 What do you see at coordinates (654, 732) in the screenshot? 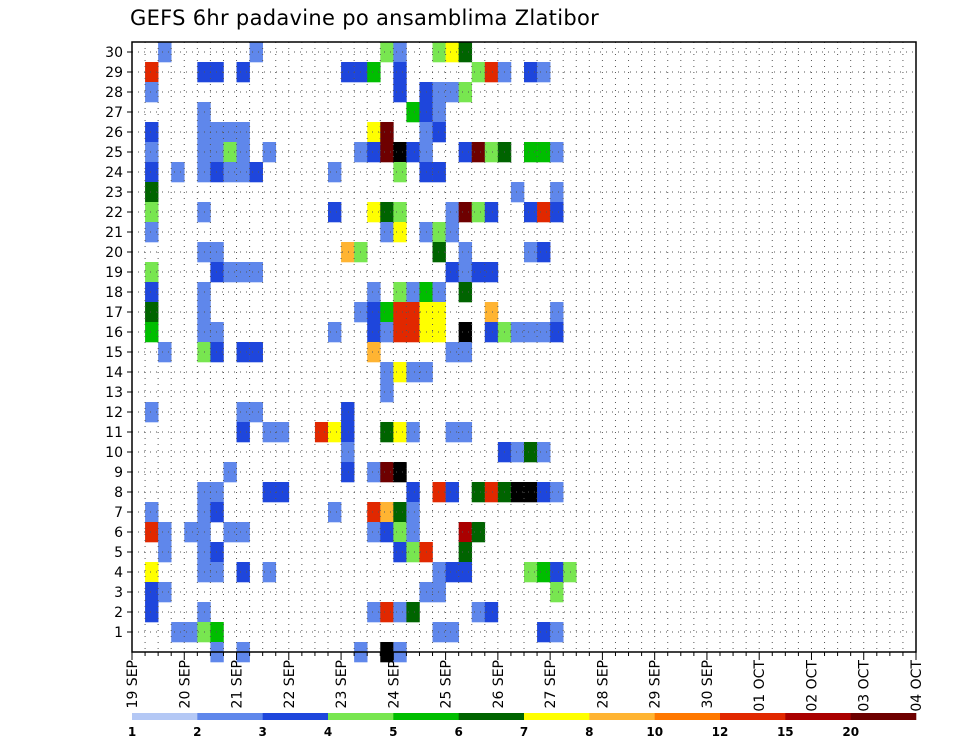
I see `colorbar-label: 10` at bounding box center [654, 732].